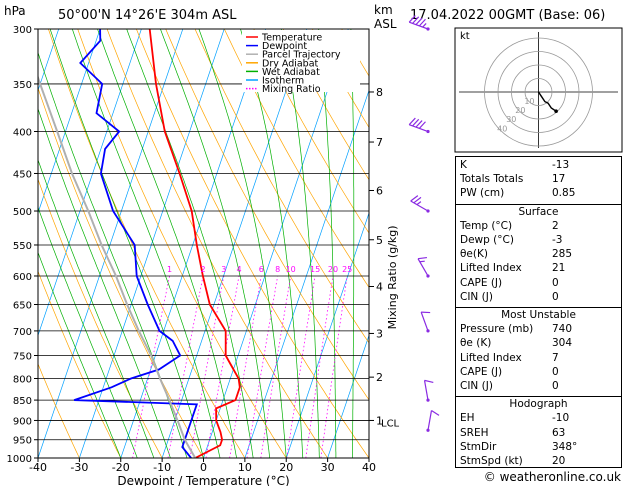 This screenshot has height=486, width=629. Describe the element at coordinates (22, 441) in the screenshot. I see `pressure-tick-label: 950` at that location.